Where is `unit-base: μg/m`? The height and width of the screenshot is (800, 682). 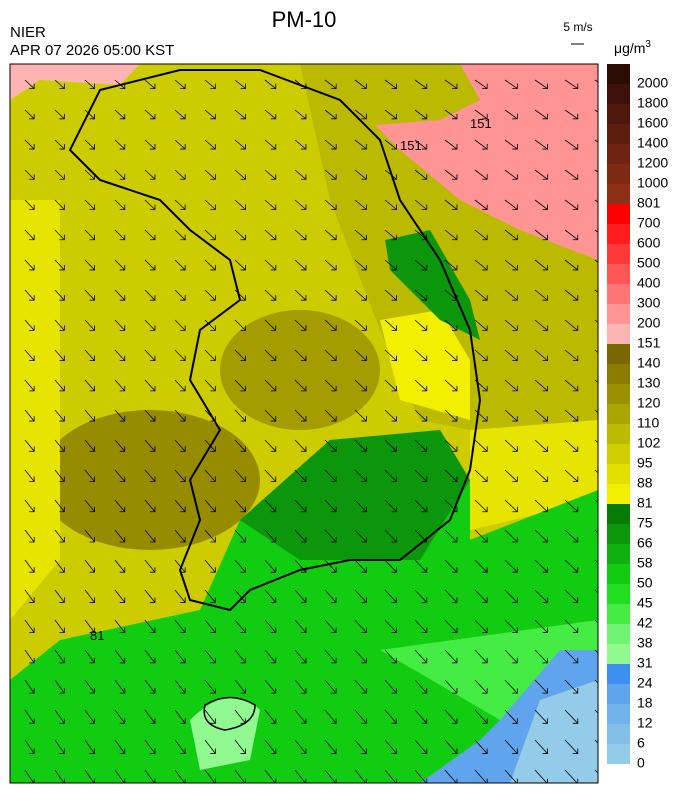 unit-base: μg/m is located at coordinates (629, 48).